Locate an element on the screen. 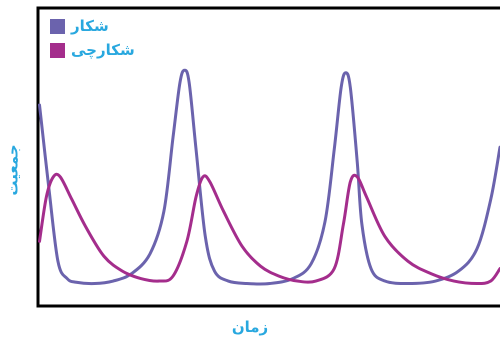  y-axis-label: جمعیت is located at coordinates (13, 170).